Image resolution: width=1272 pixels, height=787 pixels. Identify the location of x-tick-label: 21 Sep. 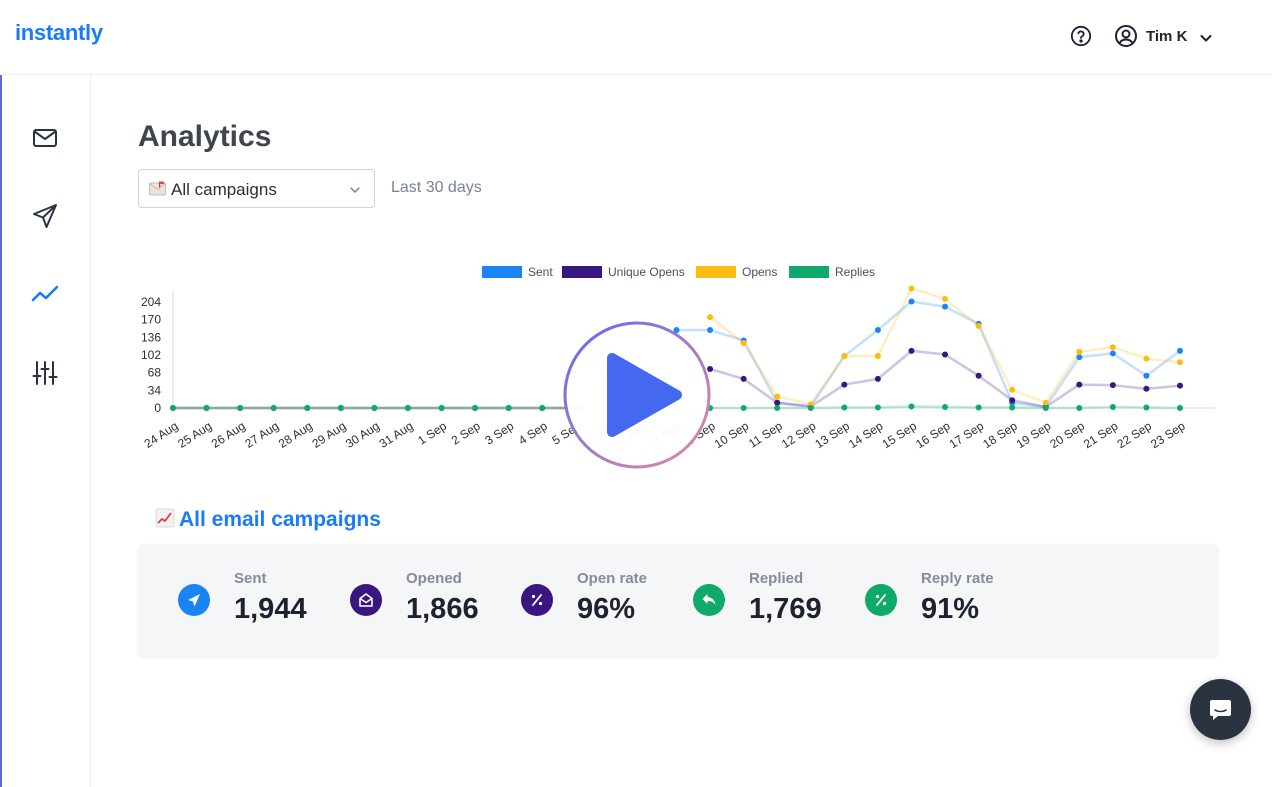
(1101, 435).